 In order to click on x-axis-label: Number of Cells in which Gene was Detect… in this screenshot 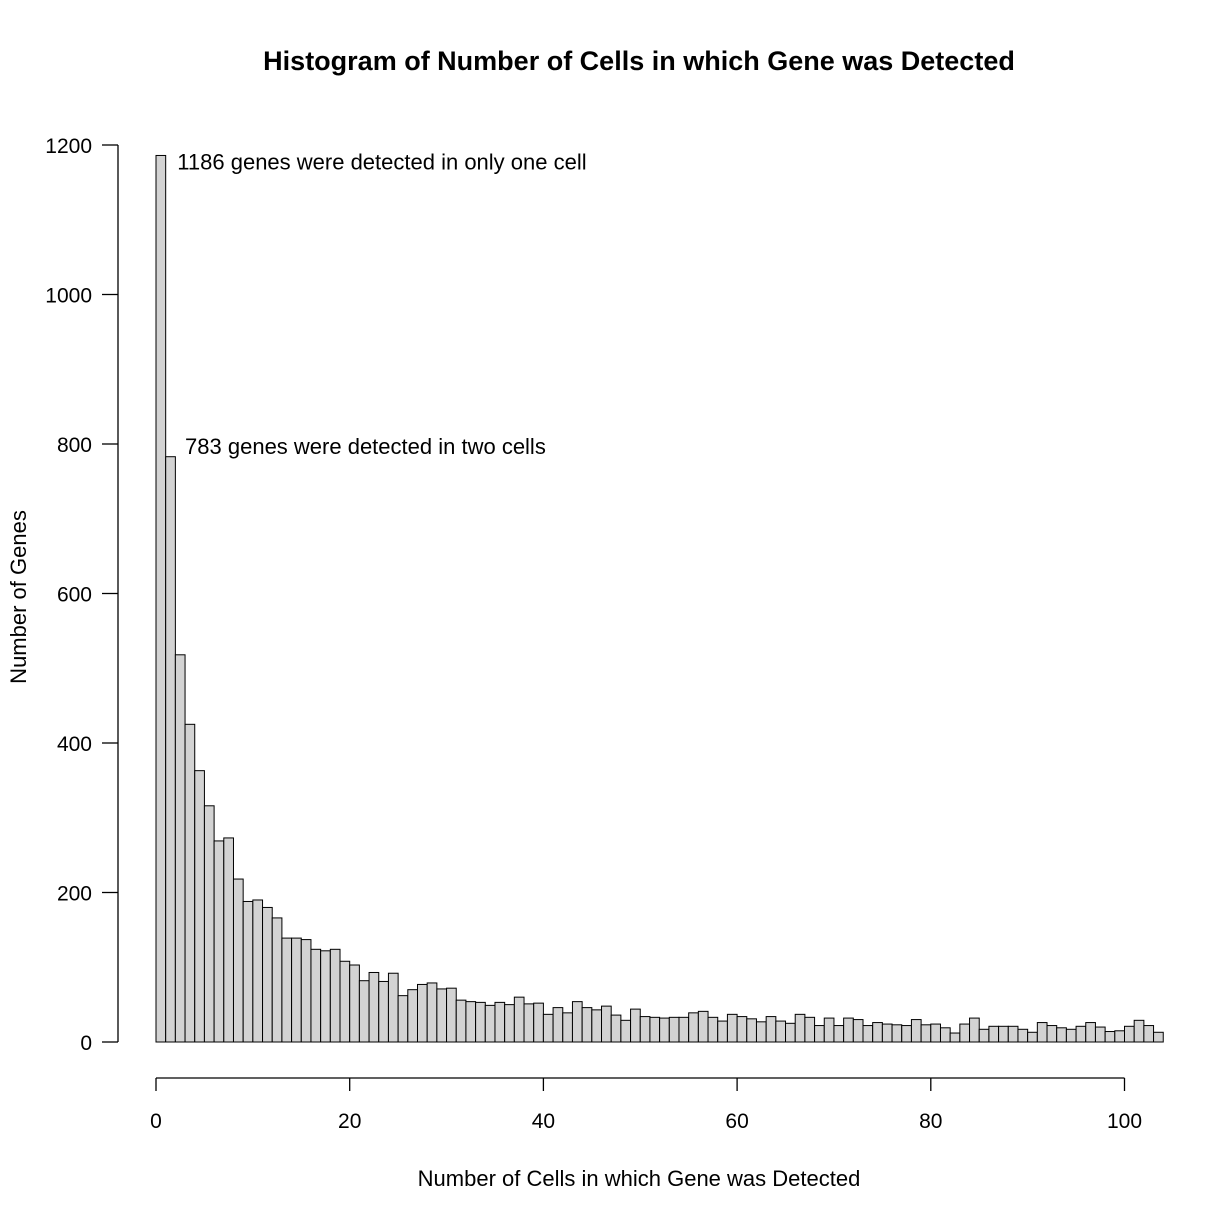, I will do `click(639, 1178)`.